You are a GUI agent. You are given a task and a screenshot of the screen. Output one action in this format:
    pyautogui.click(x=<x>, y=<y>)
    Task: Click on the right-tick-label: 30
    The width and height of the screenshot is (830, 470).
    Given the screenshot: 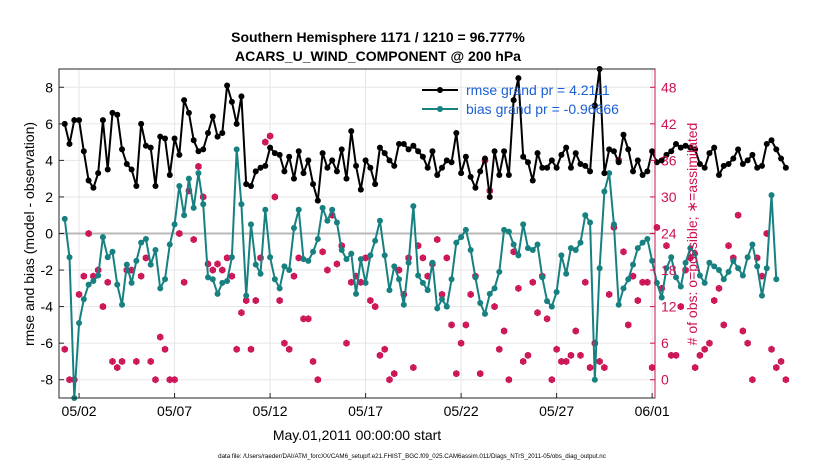 What is the action you would take?
    pyautogui.click(x=669, y=197)
    